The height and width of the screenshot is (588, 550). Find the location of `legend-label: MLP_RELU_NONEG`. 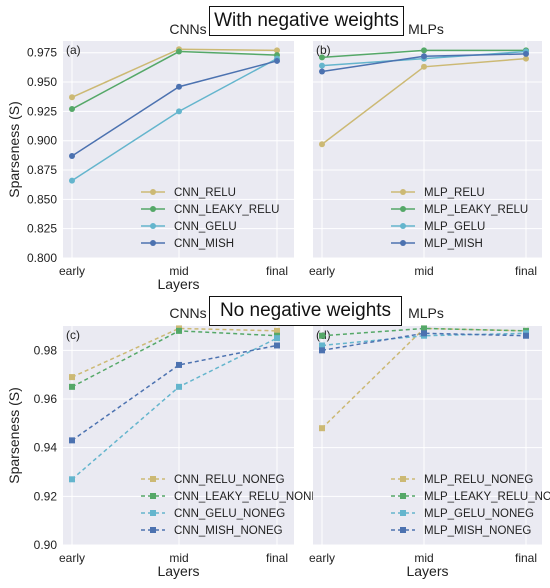

legend-label: MLP_RELU_NONEG is located at coordinates (478, 480).